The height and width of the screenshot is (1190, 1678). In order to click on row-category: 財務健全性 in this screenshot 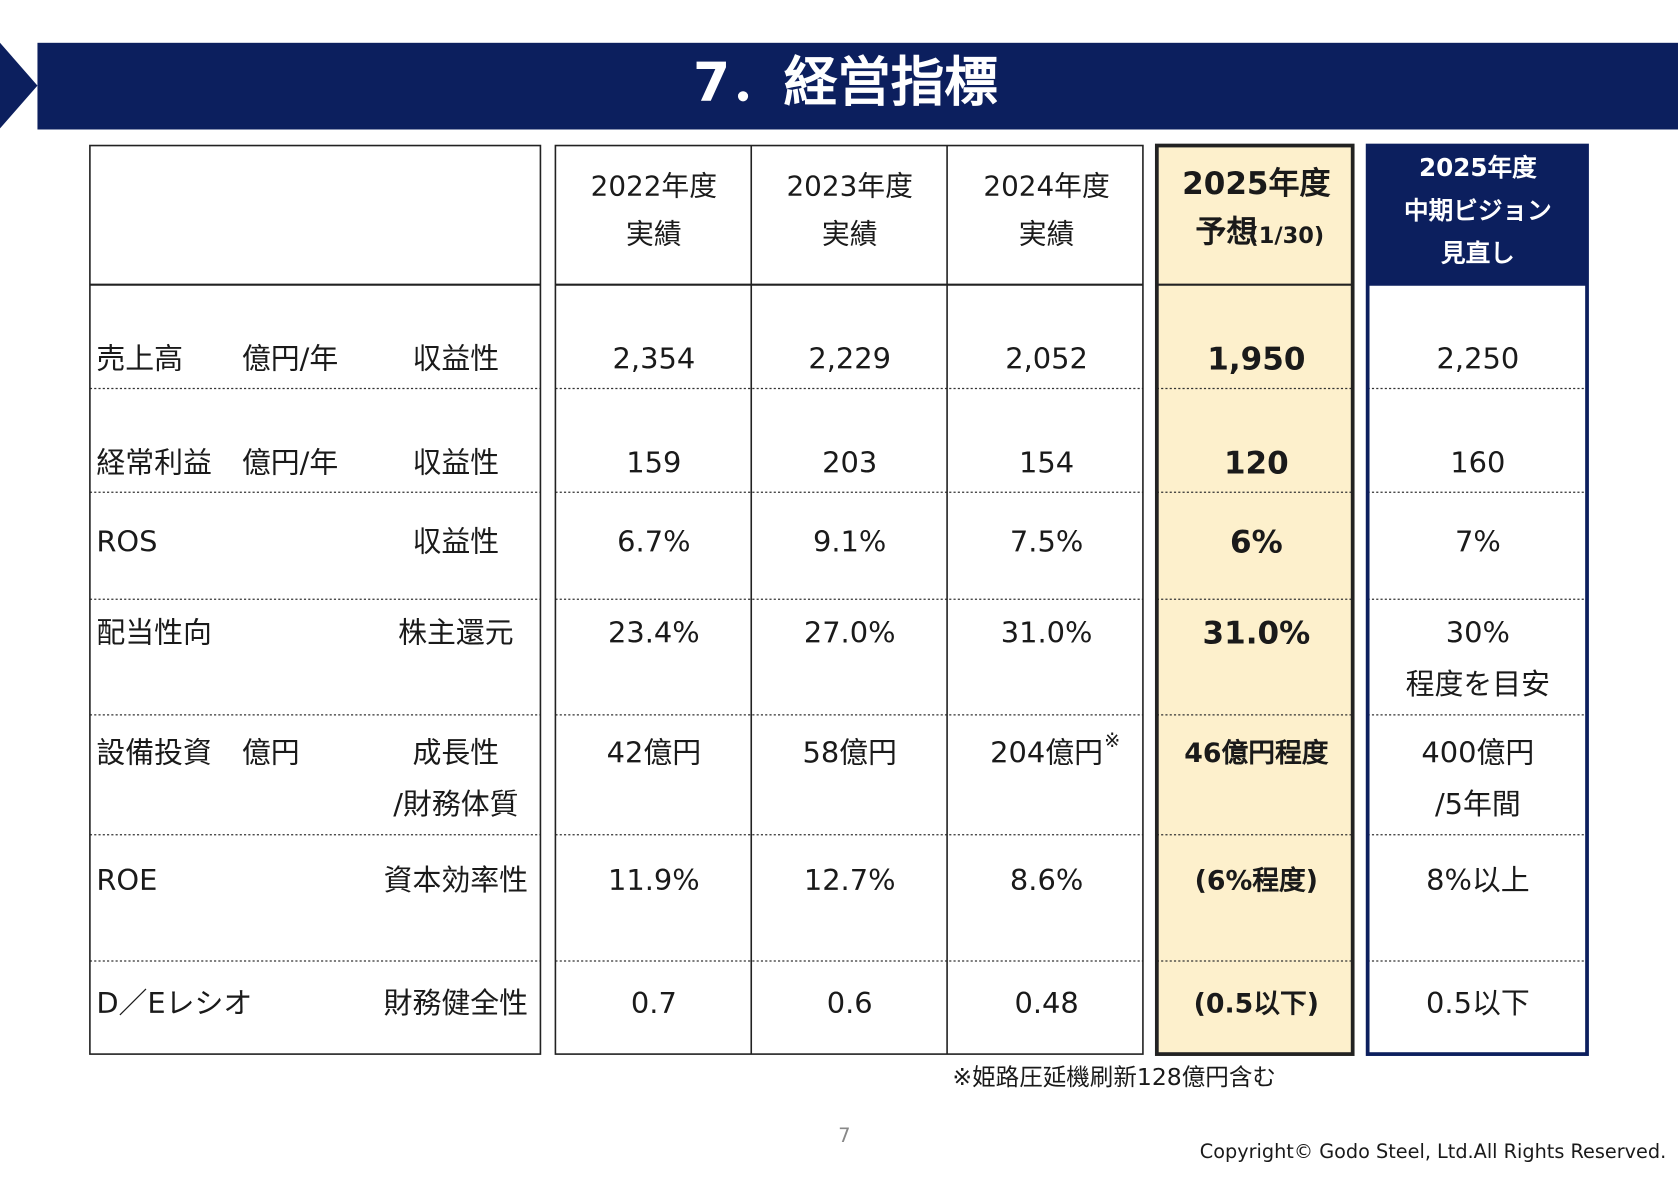, I will do `click(456, 1003)`.